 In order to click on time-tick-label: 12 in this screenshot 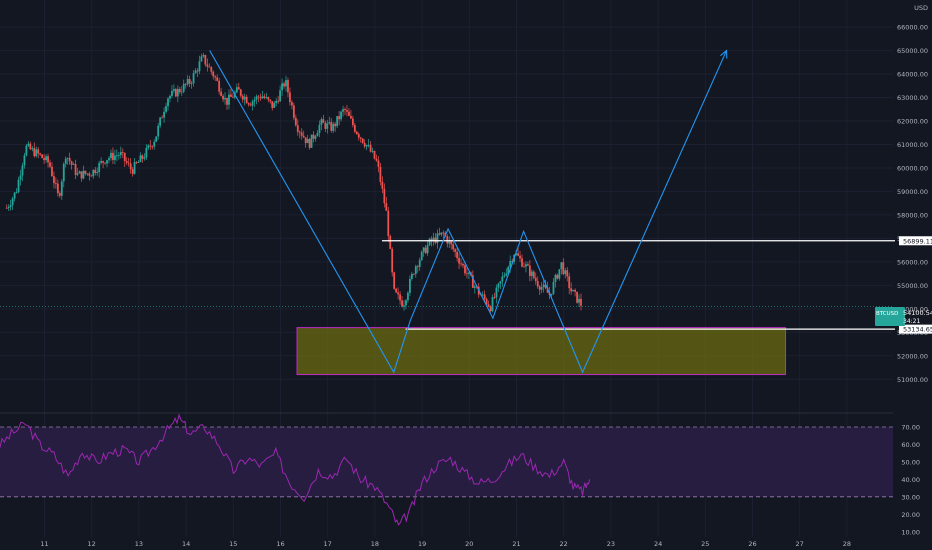, I will do `click(92, 544)`.